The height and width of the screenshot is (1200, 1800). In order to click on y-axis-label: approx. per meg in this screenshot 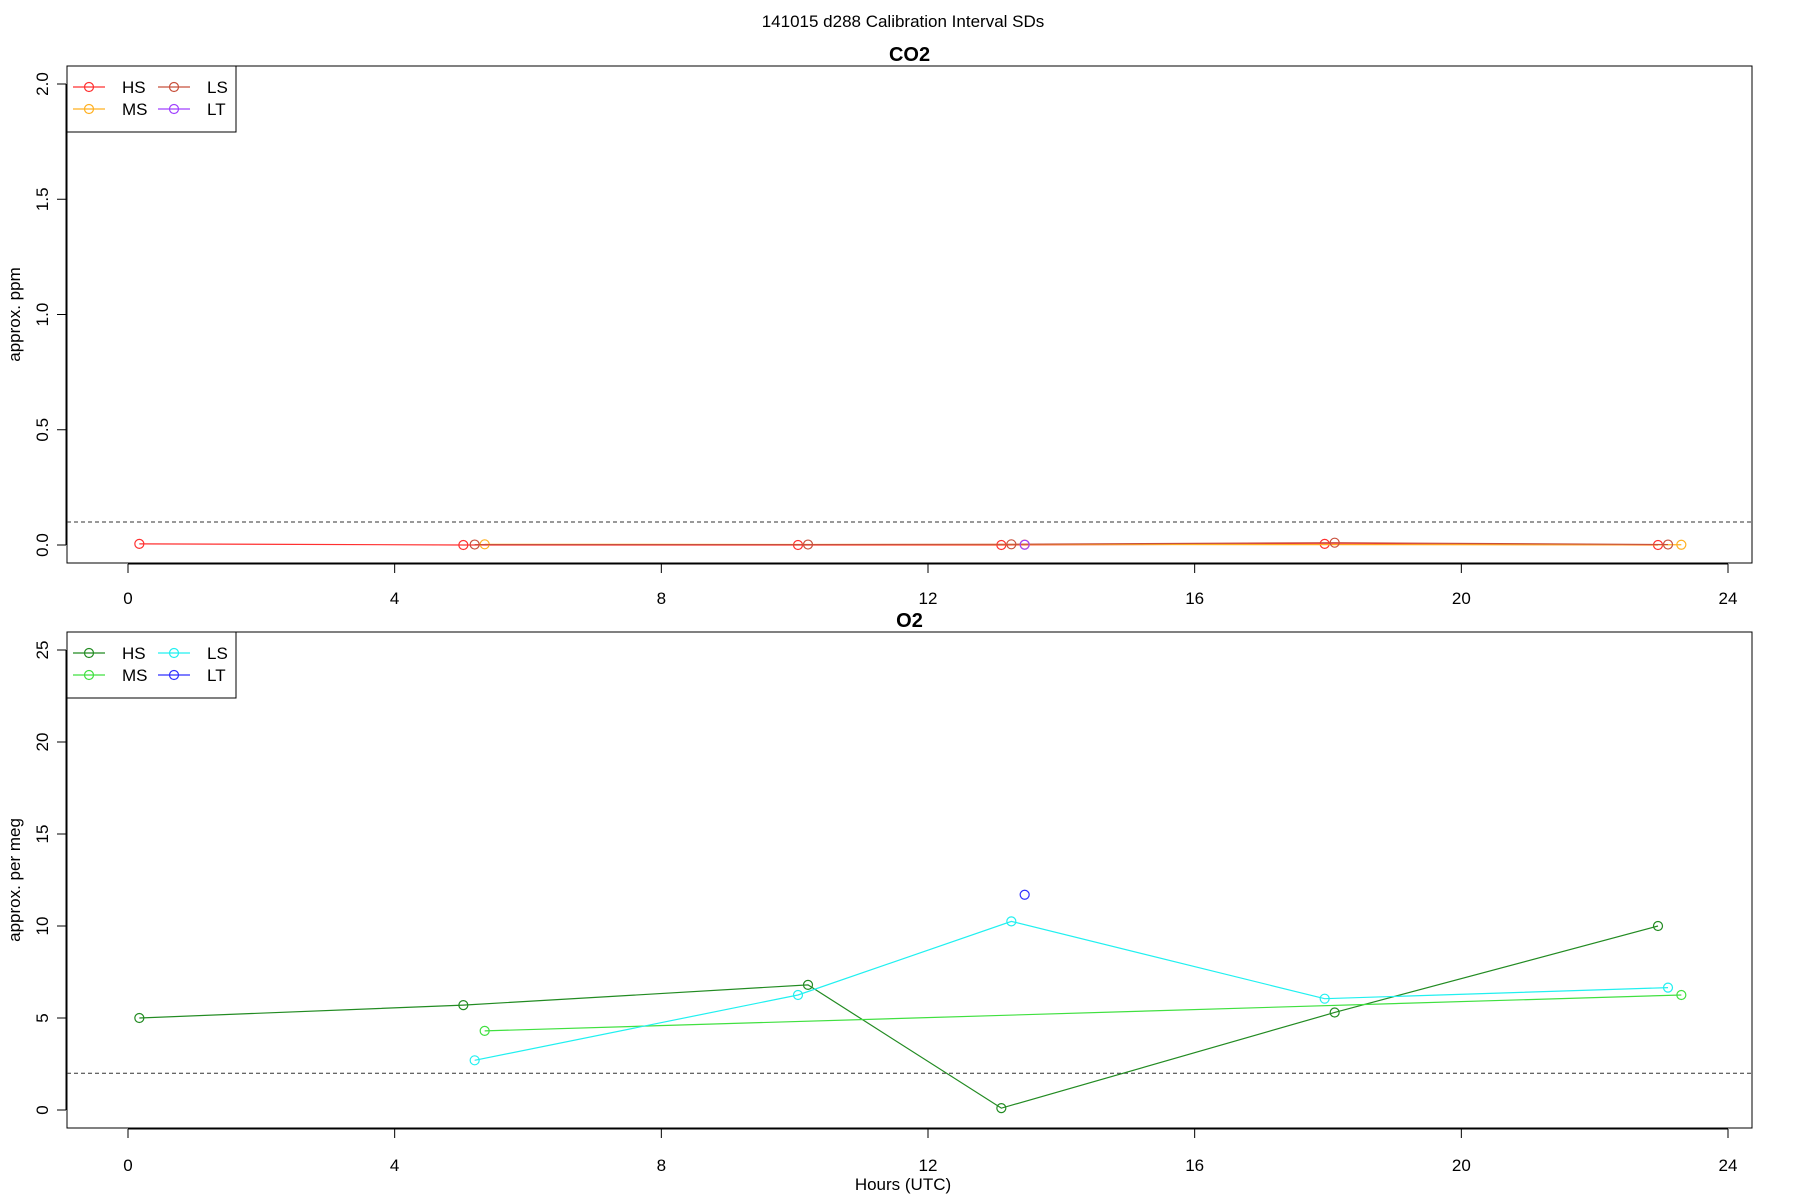, I will do `click(14, 880)`.